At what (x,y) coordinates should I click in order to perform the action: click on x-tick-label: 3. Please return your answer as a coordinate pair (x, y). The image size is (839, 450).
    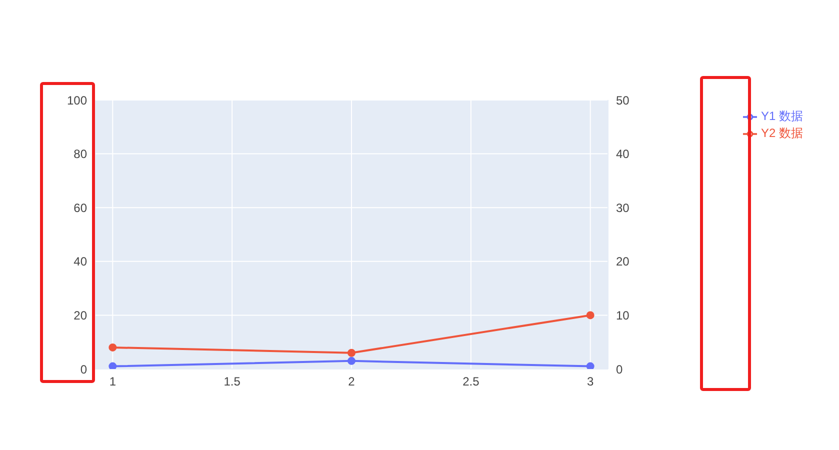
    Looking at the image, I should click on (590, 381).